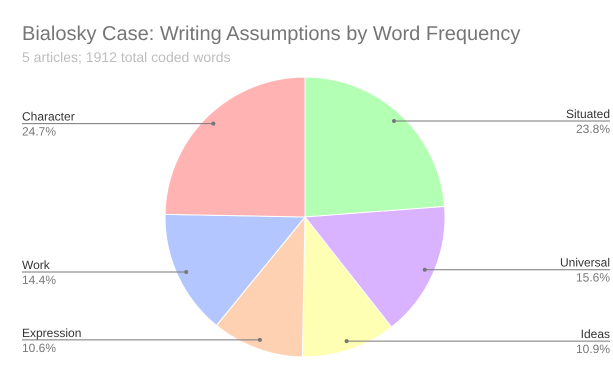  Describe the element at coordinates (36, 265) in the screenshot. I see `slice-label: Work` at that location.